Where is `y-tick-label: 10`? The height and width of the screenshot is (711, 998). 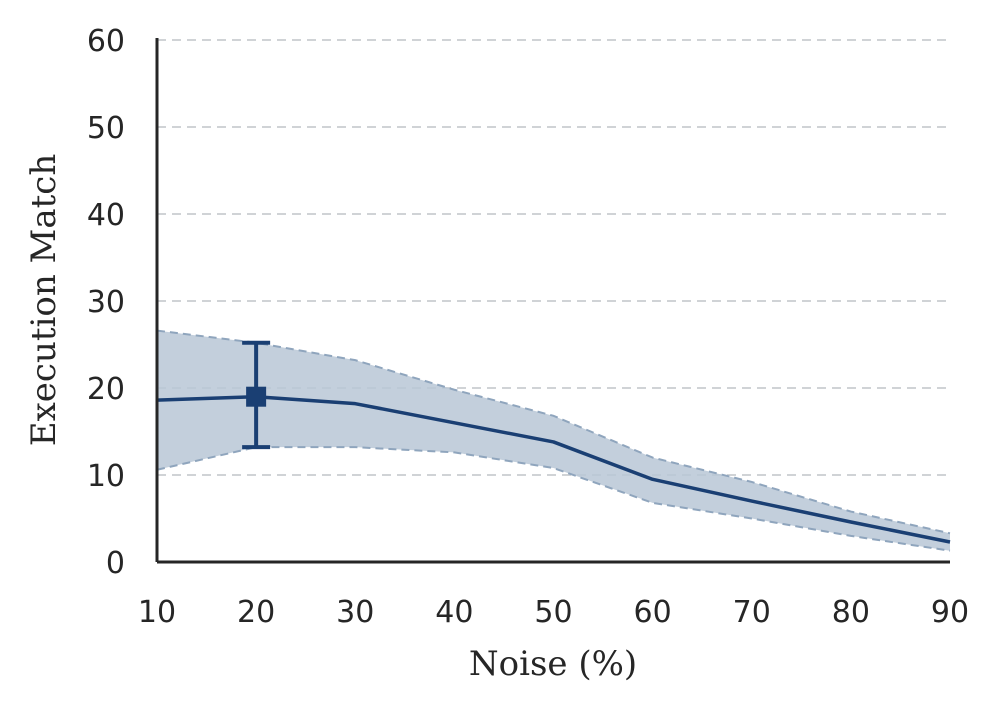 y-tick-label: 10 is located at coordinates (106, 476).